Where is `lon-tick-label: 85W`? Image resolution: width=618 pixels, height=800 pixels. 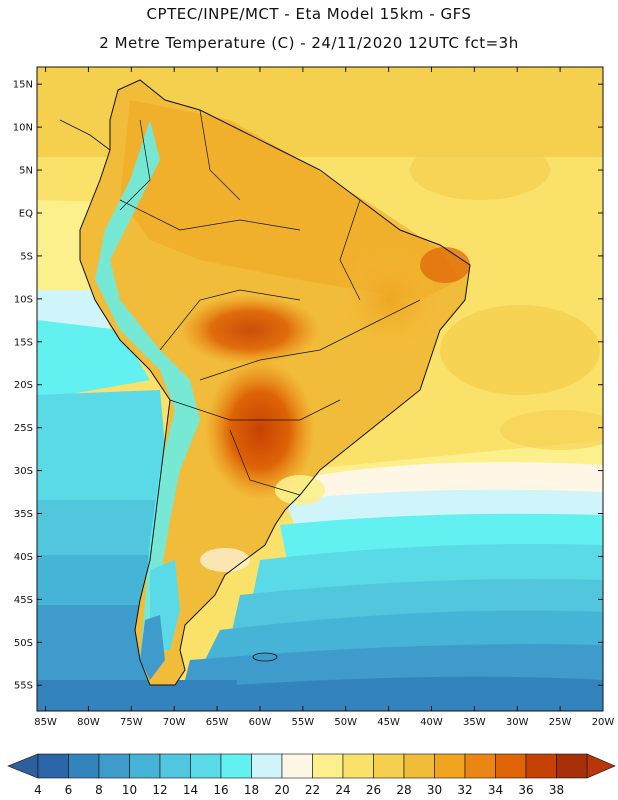
lon-tick-label: 85W is located at coordinates (45, 722).